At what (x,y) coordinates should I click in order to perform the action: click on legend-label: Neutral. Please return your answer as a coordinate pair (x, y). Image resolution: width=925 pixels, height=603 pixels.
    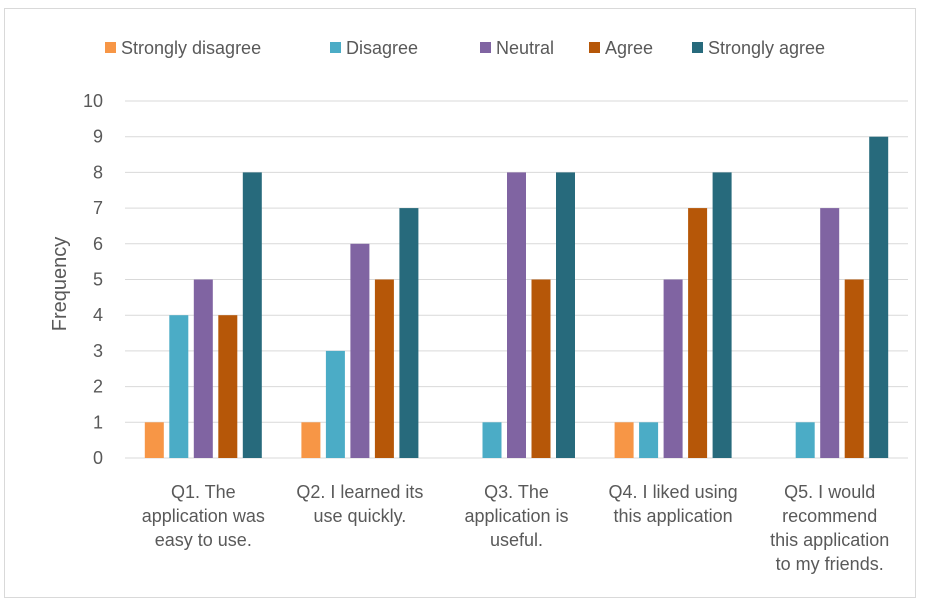
    Looking at the image, I should click on (525, 48).